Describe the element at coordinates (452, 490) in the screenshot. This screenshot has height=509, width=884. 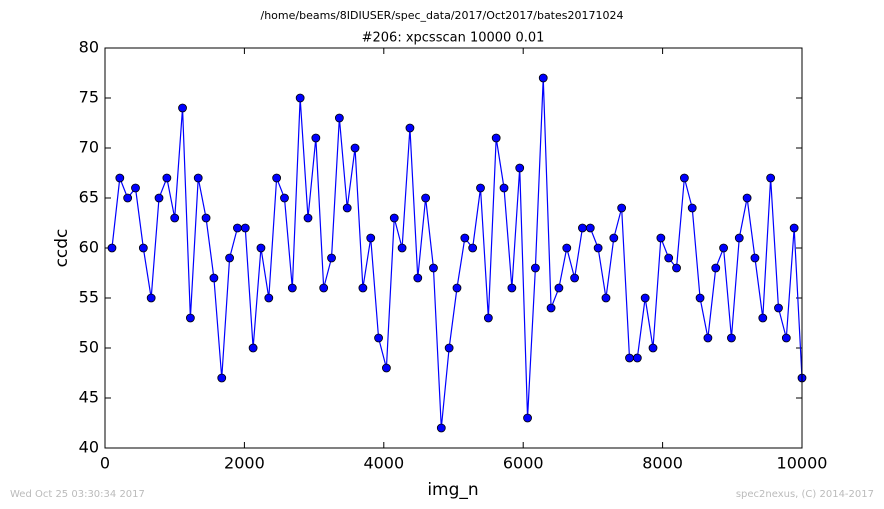
I see `x-axis-label: img_n` at that location.